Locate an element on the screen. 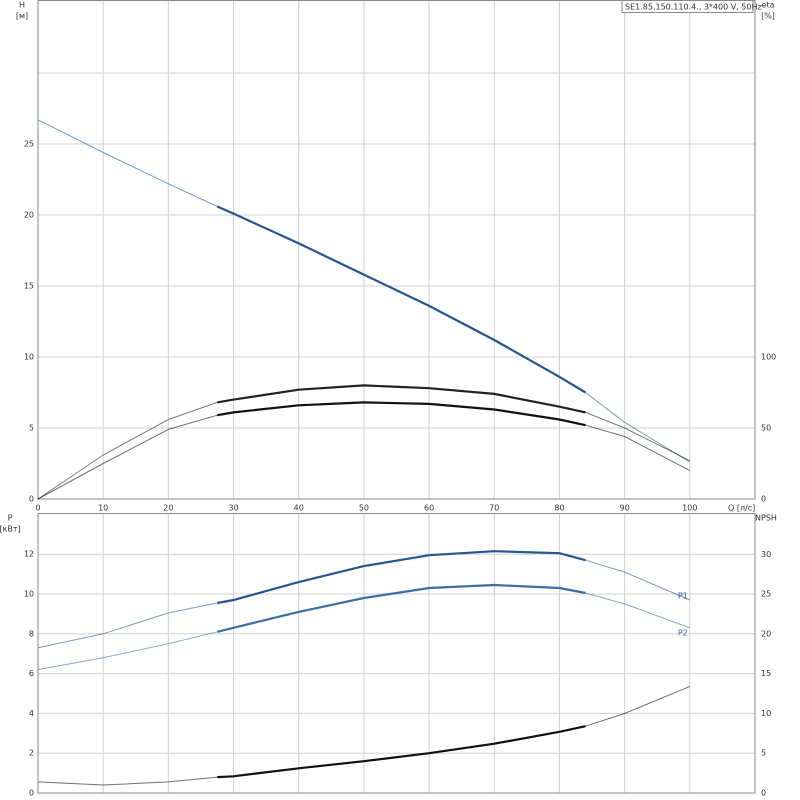 The height and width of the screenshot is (800, 800). y2-tick-label: 30 is located at coordinates (766, 554).